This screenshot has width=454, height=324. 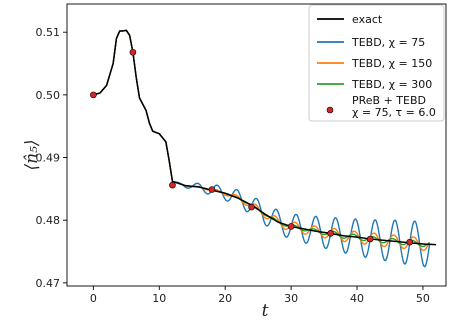 I want to click on x-axis: 0 10 20 30 40 50, so click(x=260, y=295).